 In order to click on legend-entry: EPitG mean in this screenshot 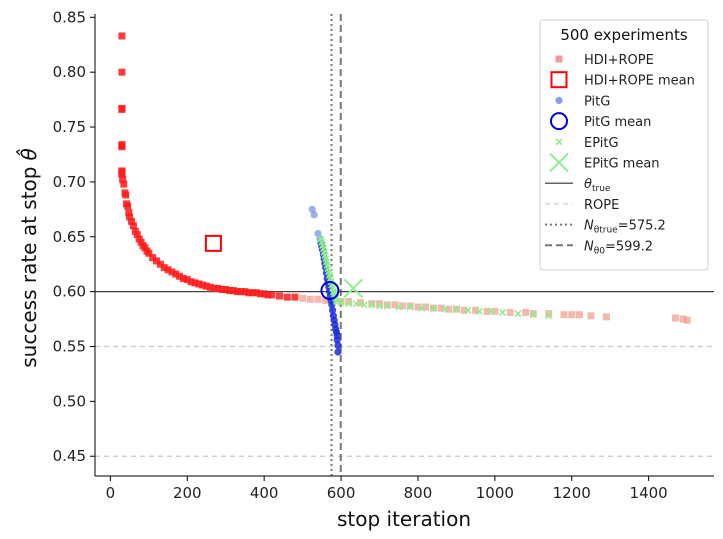, I will do `click(604, 162)`.